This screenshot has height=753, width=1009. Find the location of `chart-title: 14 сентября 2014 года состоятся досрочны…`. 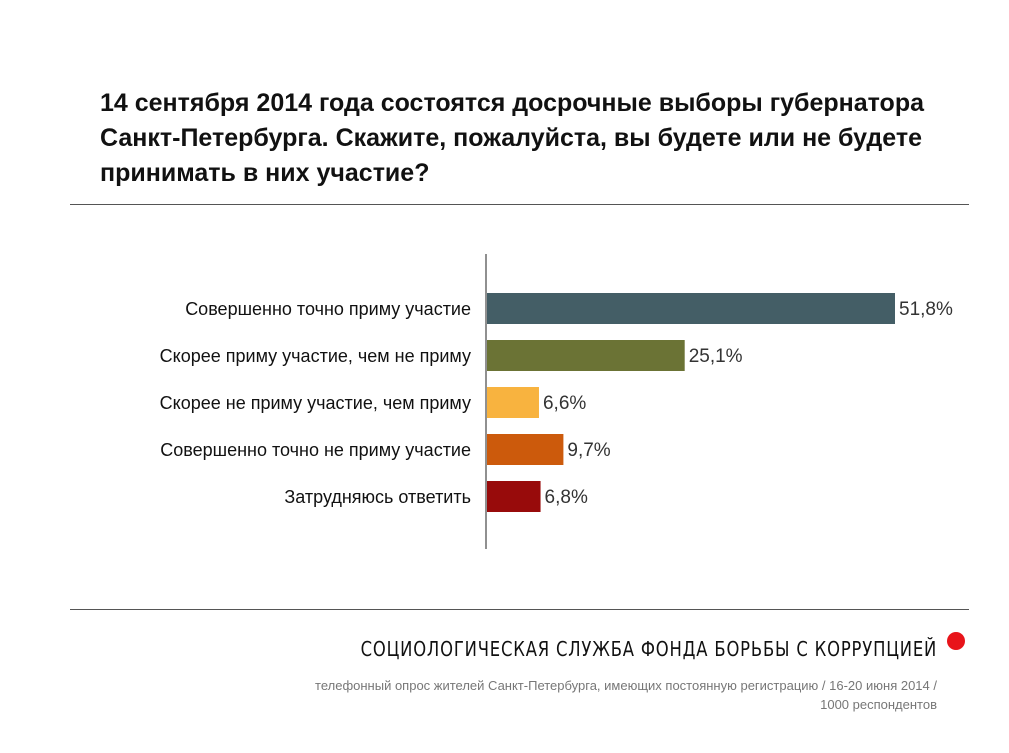

chart-title: 14 сентября 2014 года состоятся досрочны… is located at coordinates (512, 138).